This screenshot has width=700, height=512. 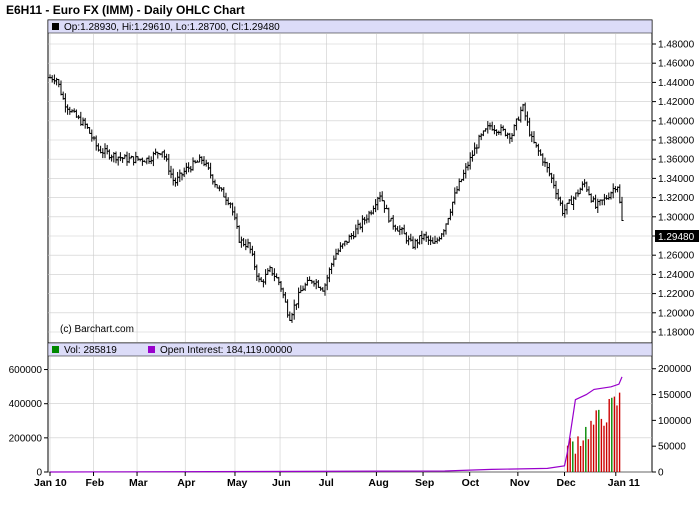 I want to click on price-tick-label: 1.44000, so click(x=676, y=83).